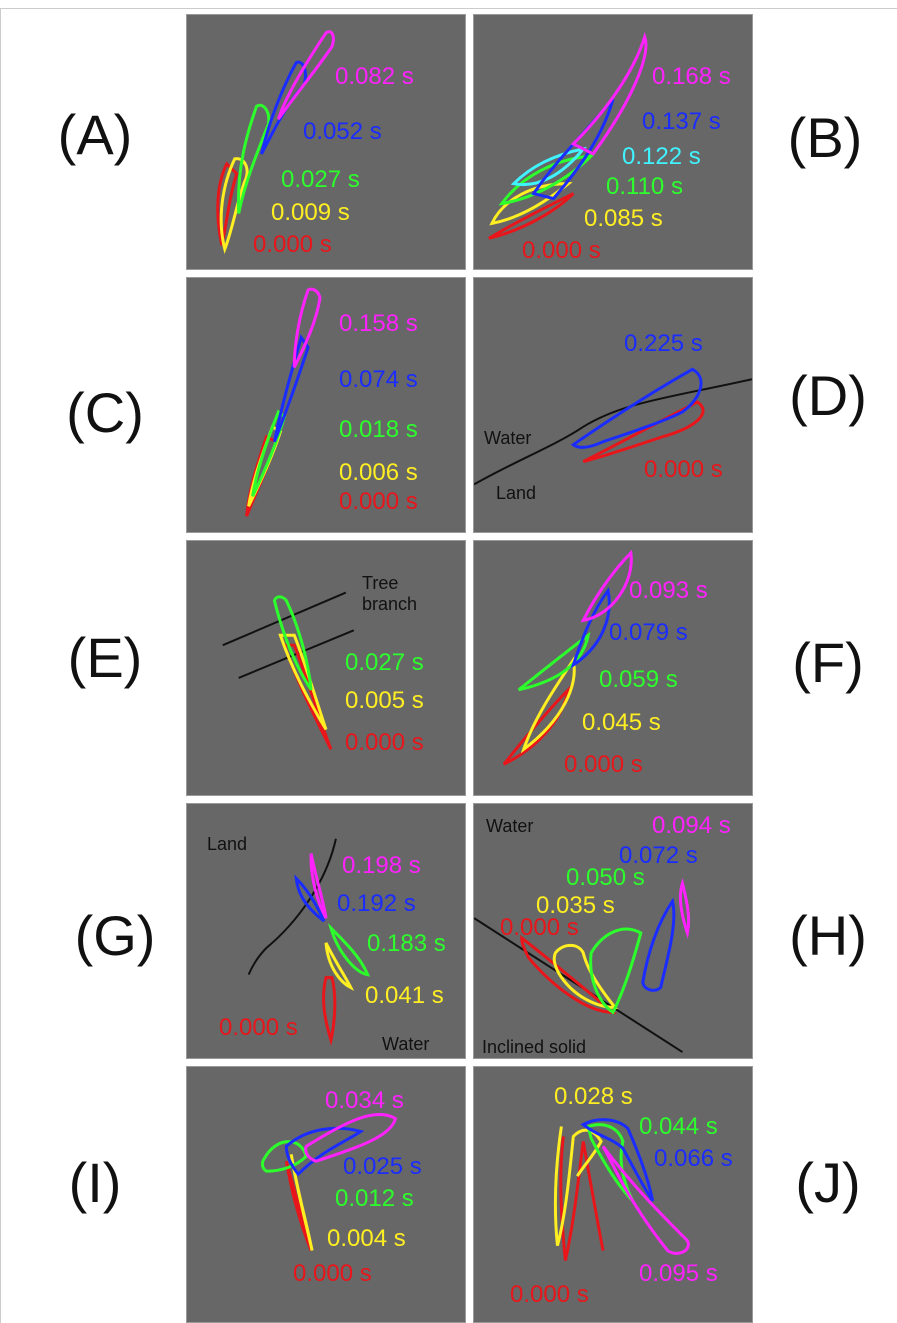 This screenshot has height=1323, width=897. Describe the element at coordinates (374, 1198) in the screenshot. I see `time-label-green: 0.012 s` at that location.